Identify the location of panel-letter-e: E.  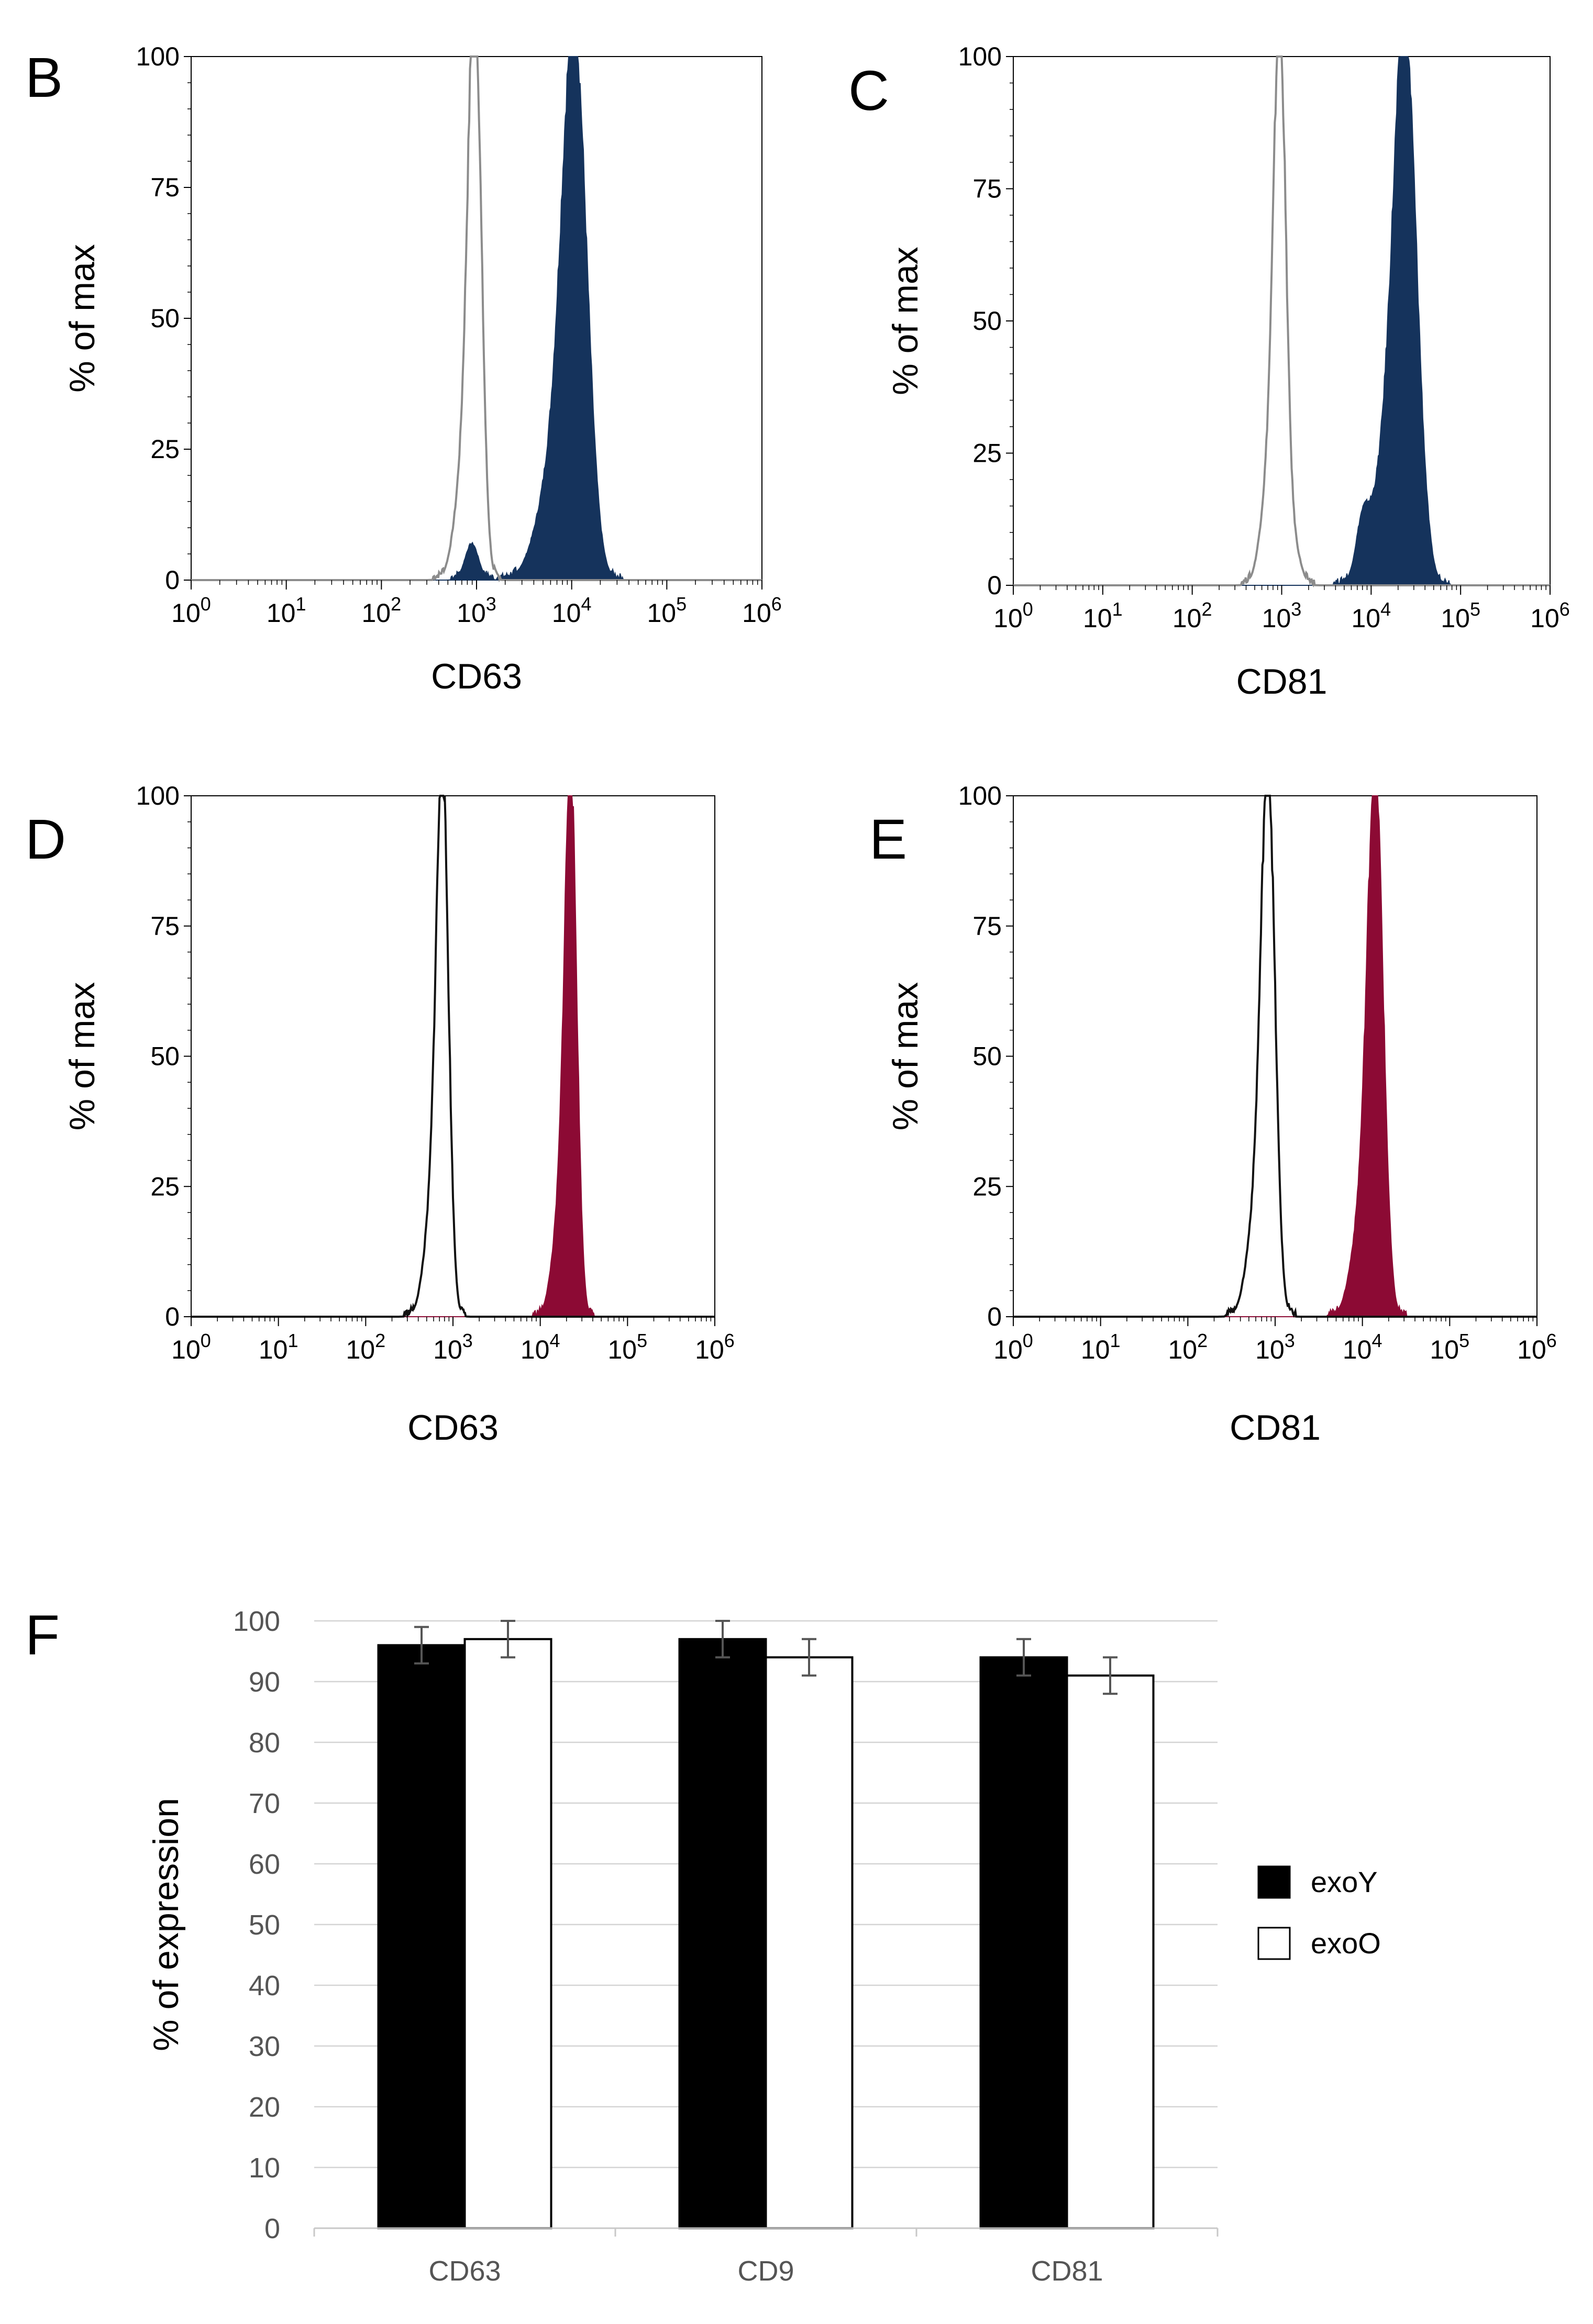
(888, 839).